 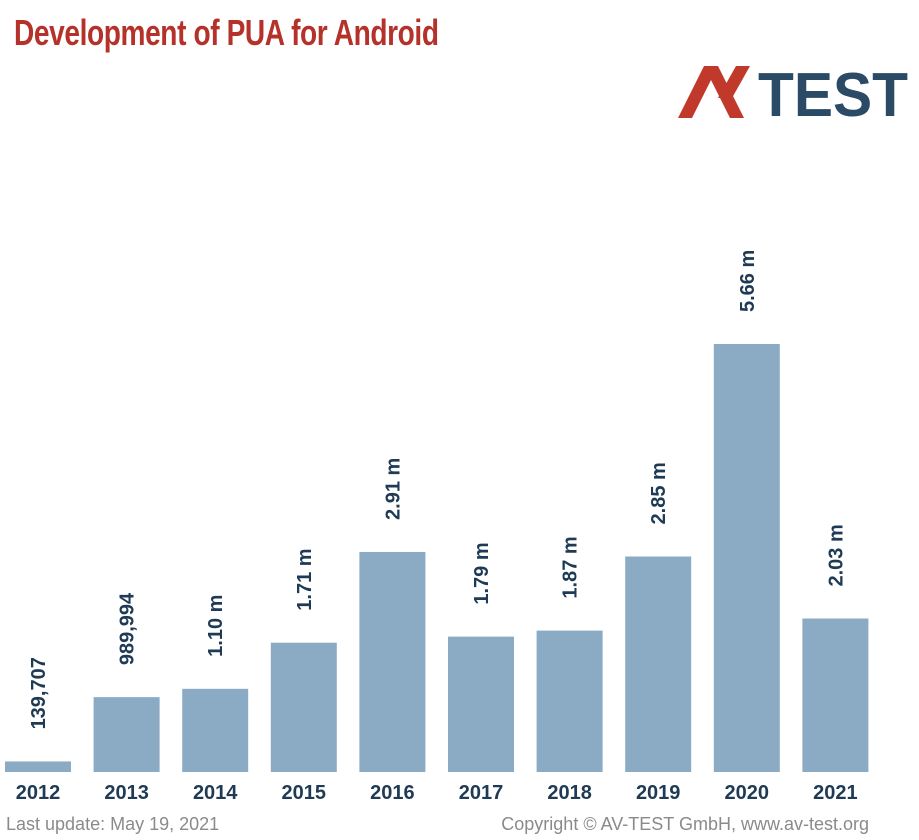 What do you see at coordinates (569, 793) in the screenshot?
I see `x-tick-2018: 2018` at bounding box center [569, 793].